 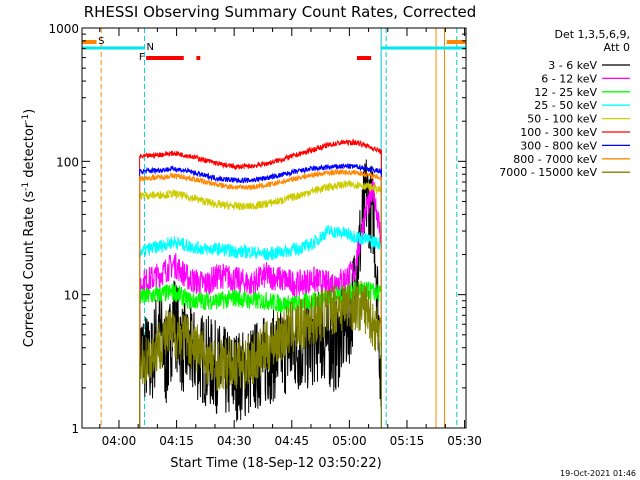 What do you see at coordinates (274, 49) in the screenshot?
I see `observing-bars: S NF` at bounding box center [274, 49].